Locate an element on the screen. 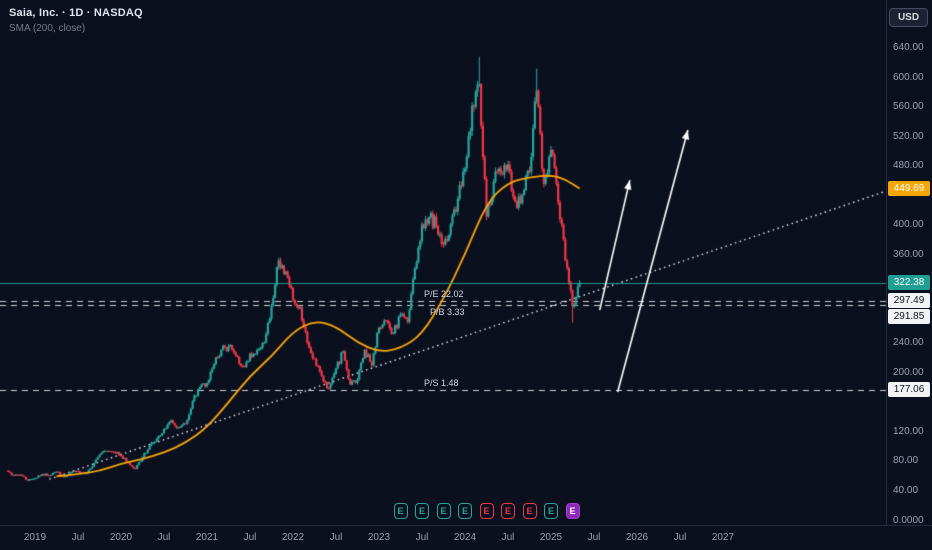 The height and width of the screenshot is (550, 932). earnings-marker-upcoming: E is located at coordinates (572, 511).